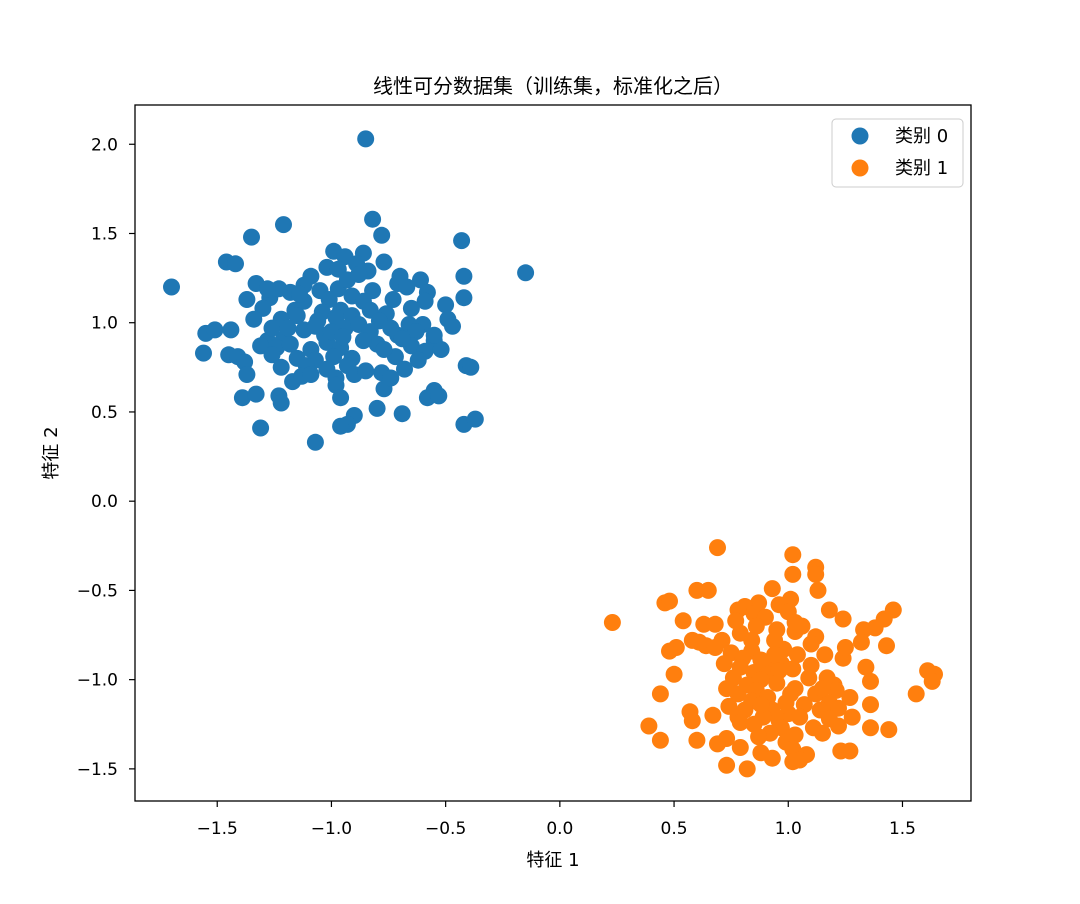 The height and width of the screenshot is (904, 1080). Describe the element at coordinates (106, 457) in the screenshot. I see `y-axis: −1.5 −1.0 −0.5 0.0 0.5 1.0 1.5 2.0` at that location.